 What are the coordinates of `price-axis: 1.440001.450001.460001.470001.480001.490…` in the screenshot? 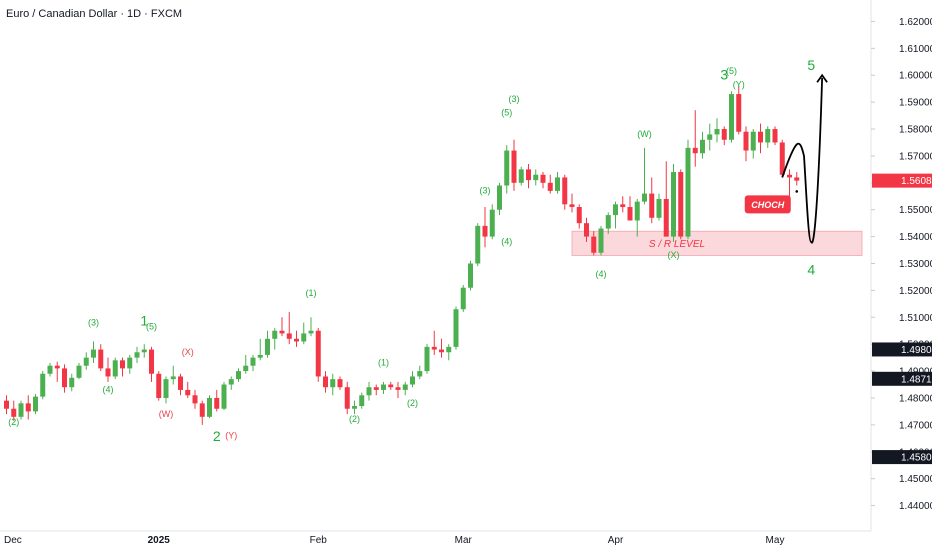 It's located at (901, 264).